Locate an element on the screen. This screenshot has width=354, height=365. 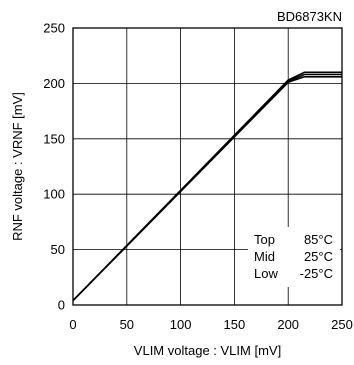
y-tick-label: 150 is located at coordinates (54, 138).